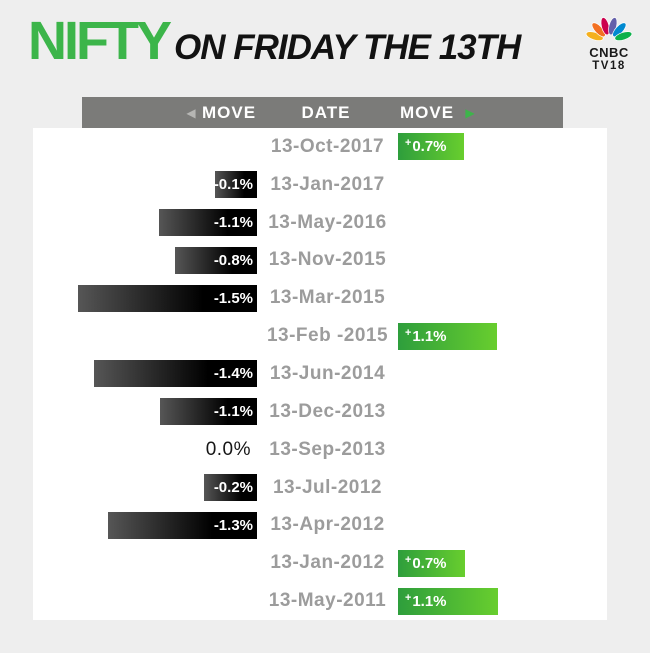 The height and width of the screenshot is (653, 650). Describe the element at coordinates (216, 260) in the screenshot. I see `negative-move-bar: -0.8%` at that location.